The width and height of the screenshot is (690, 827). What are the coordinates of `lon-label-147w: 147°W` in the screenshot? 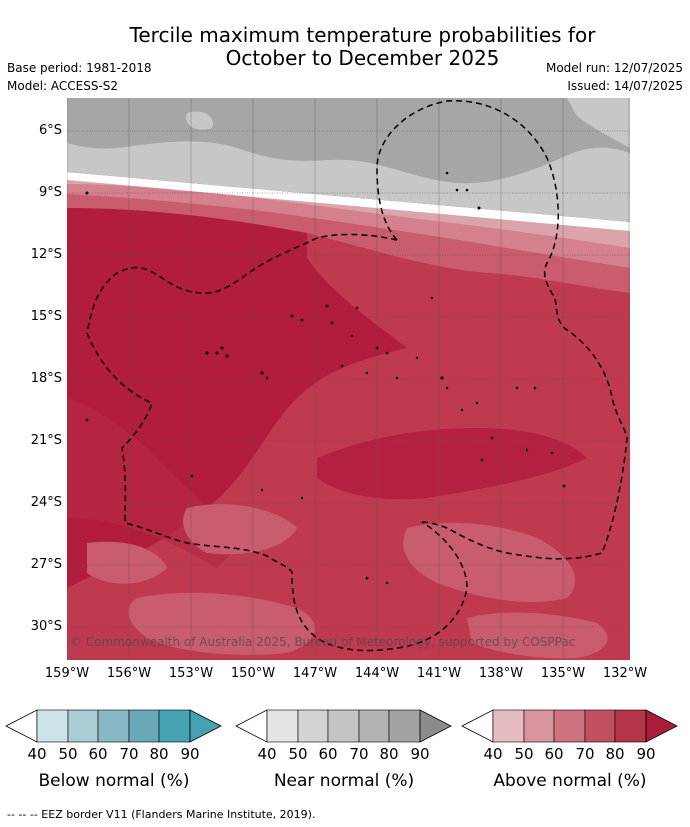 It's located at (315, 673).